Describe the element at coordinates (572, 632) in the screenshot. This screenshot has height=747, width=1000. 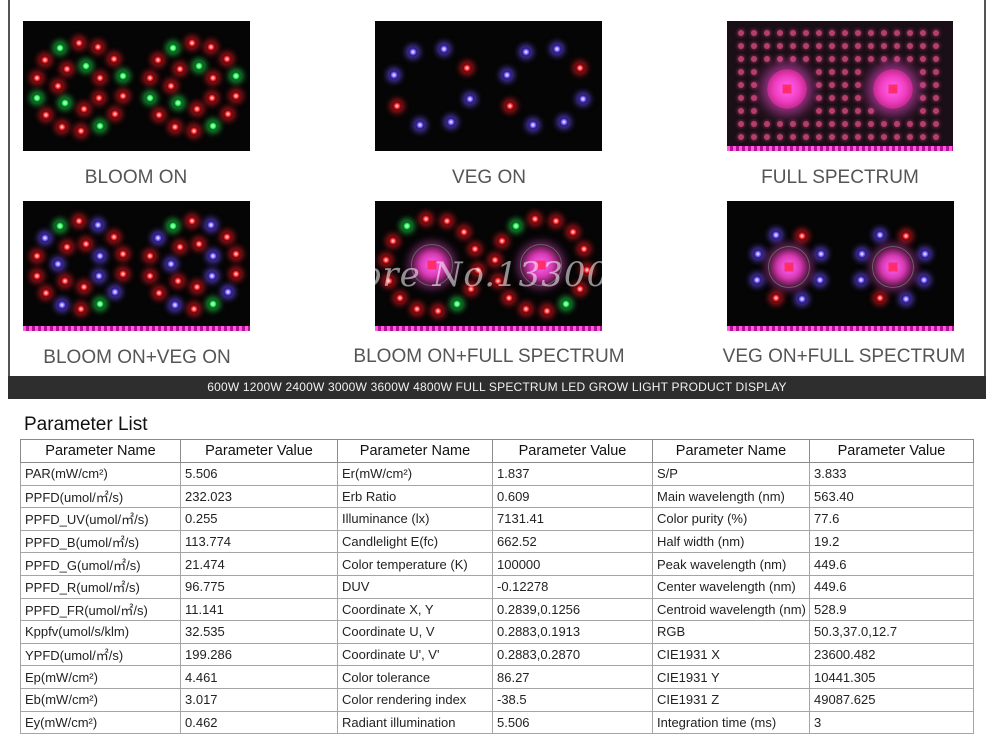
I see `param-value-cell: 0.2883,0.1913` at that location.